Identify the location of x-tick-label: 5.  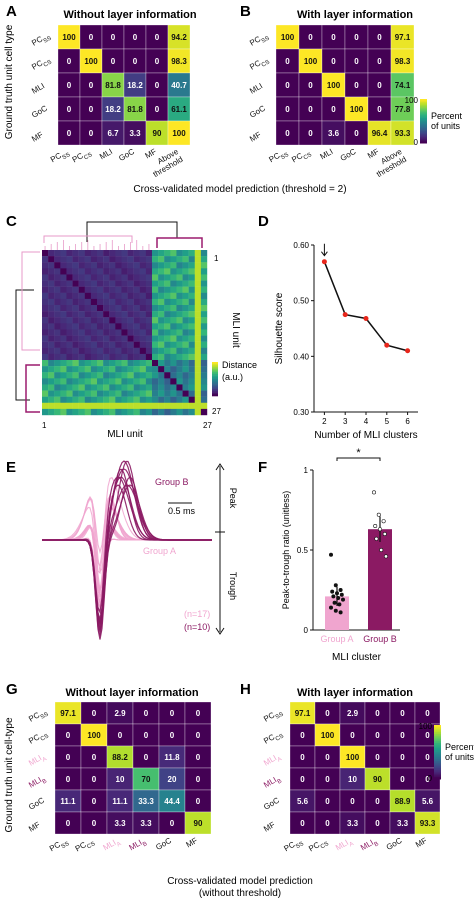
(387, 421).